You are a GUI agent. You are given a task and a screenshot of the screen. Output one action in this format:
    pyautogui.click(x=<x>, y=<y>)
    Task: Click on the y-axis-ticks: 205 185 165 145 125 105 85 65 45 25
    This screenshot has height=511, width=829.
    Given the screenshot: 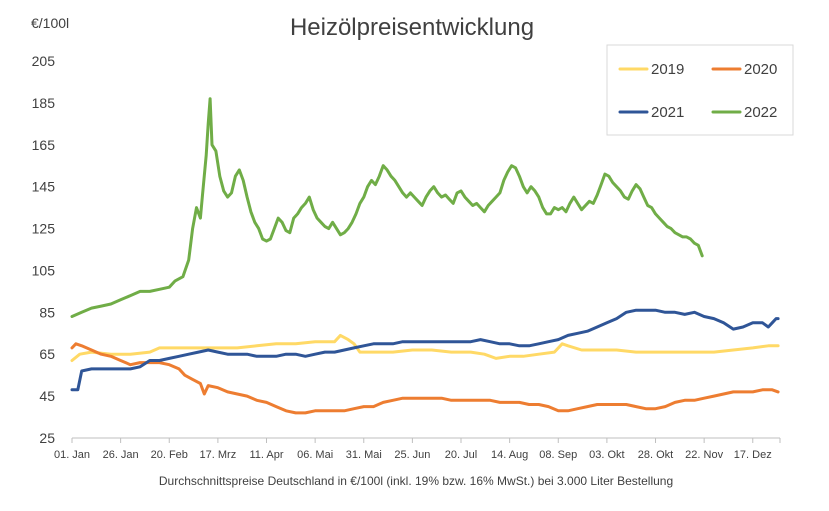 What is the action you would take?
    pyautogui.click(x=44, y=249)
    